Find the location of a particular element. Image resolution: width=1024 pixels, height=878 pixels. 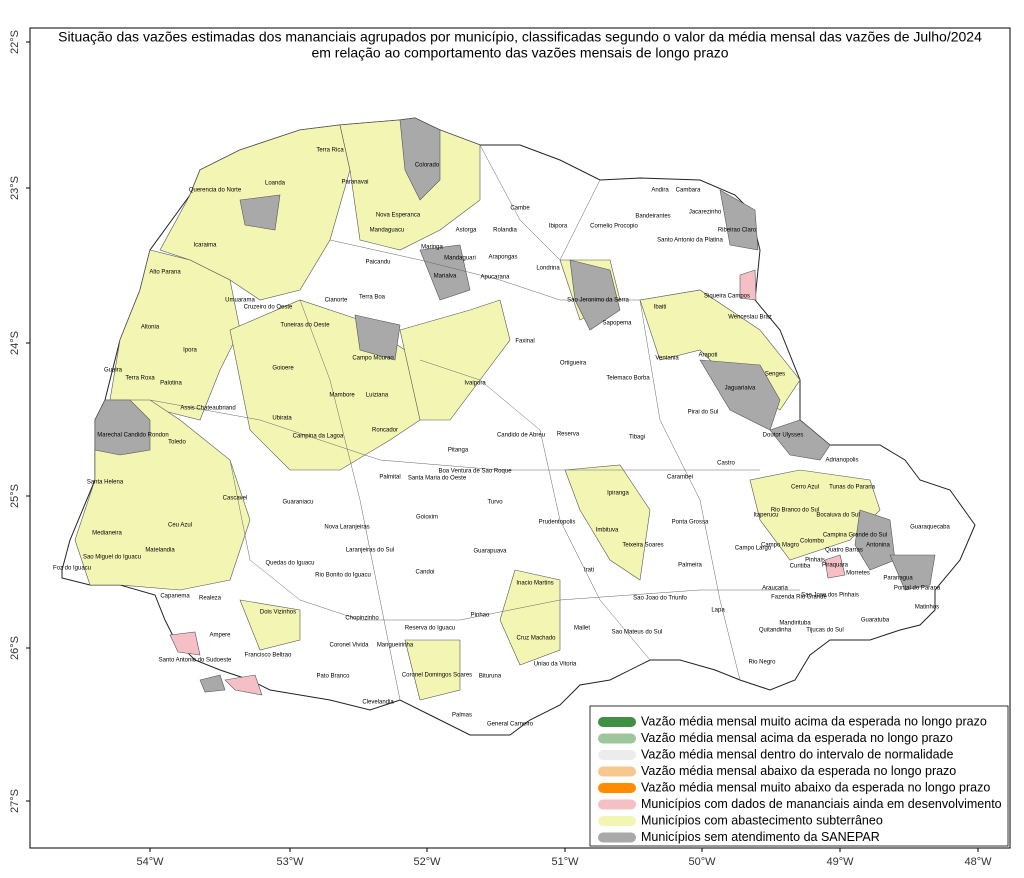

municipality-label: Ubirata is located at coordinates (282, 419).